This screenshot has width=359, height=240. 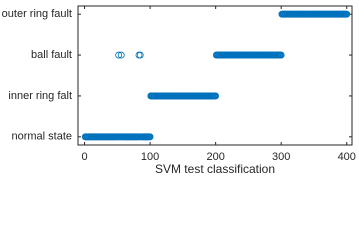 I want to click on x-axis-label: SVM test classification, so click(x=215, y=169).